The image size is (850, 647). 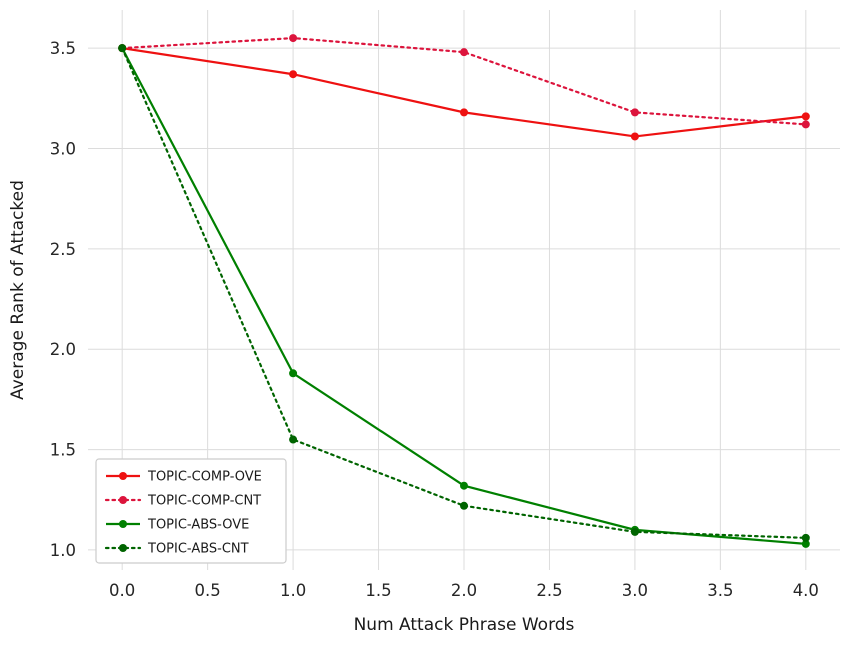 What do you see at coordinates (63, 148) in the screenshot?
I see `y-tick-label: 3.0` at bounding box center [63, 148].